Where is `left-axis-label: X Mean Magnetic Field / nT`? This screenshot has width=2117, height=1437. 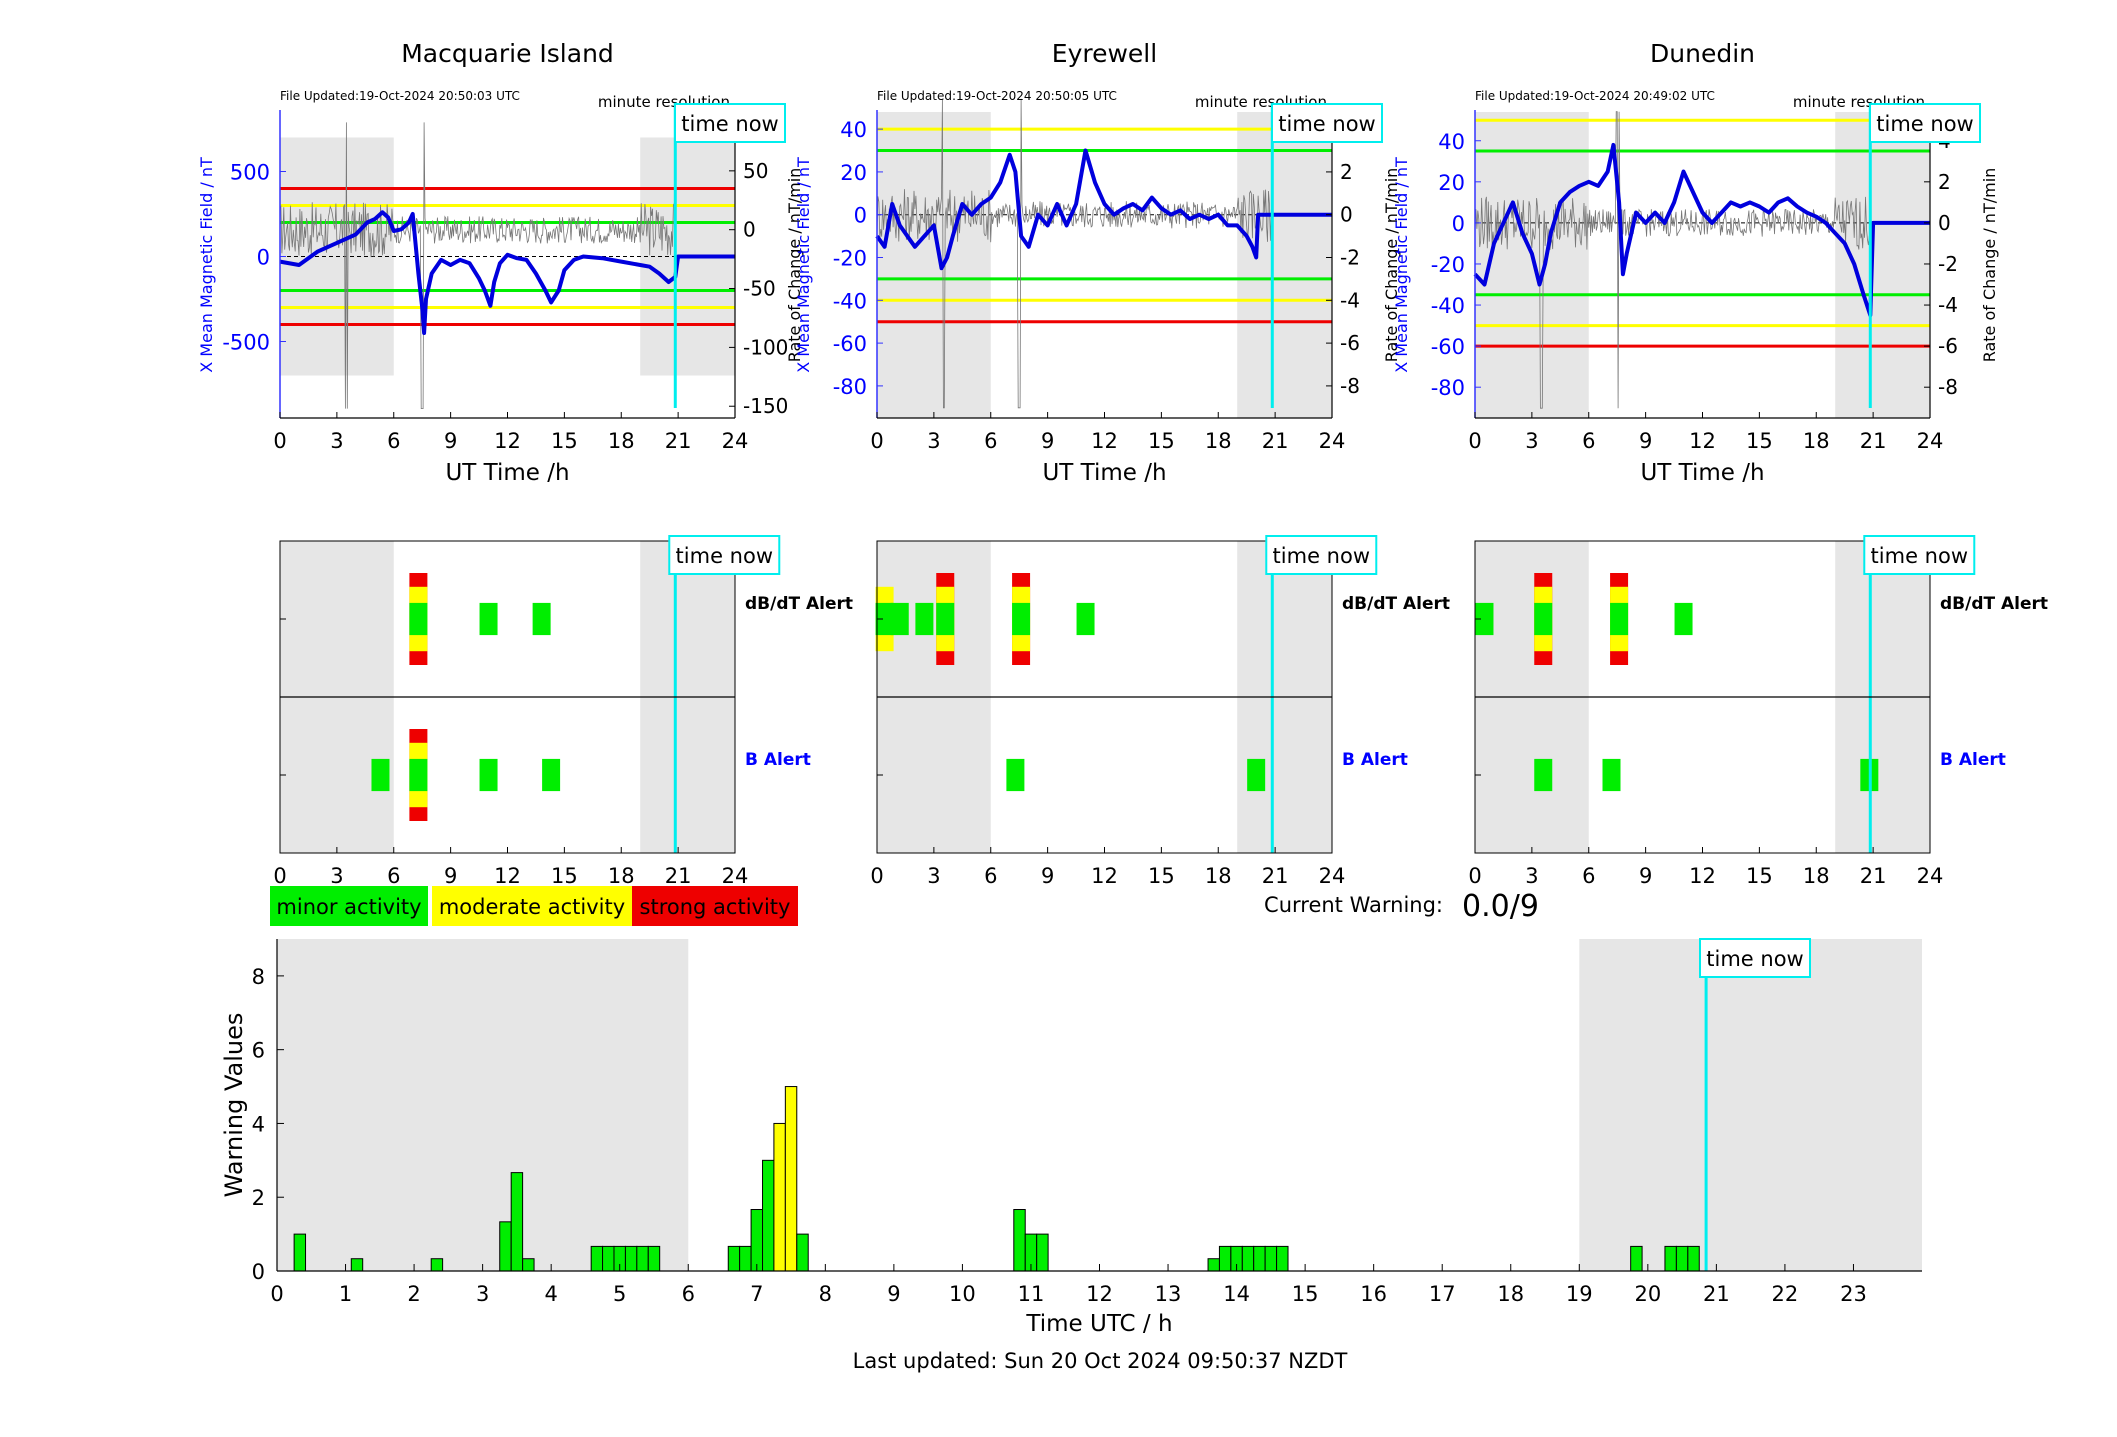 left-axis-label: X Mean Magnetic Field / nT is located at coordinates (803, 265).